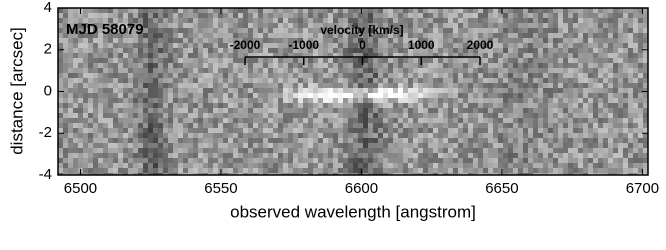  I want to click on x-tick-label: 6550, so click(220, 188).